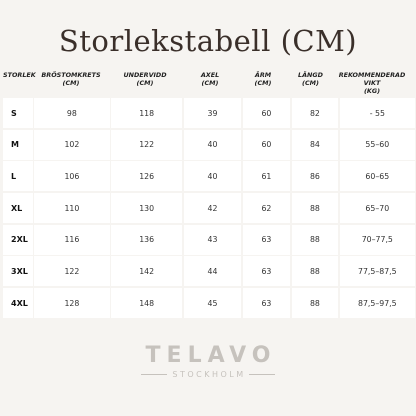  What do you see at coordinates (212, 208) in the screenshot?
I see `cell-shoulder: 42` at bounding box center [212, 208].